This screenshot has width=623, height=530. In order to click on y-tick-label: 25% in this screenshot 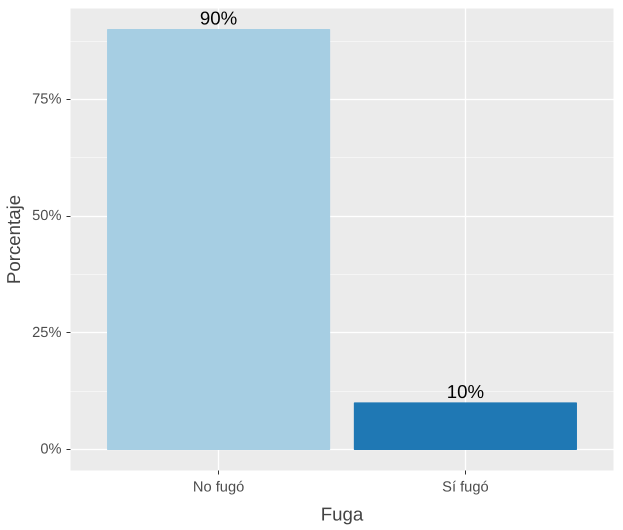, I will do `click(47, 332)`.